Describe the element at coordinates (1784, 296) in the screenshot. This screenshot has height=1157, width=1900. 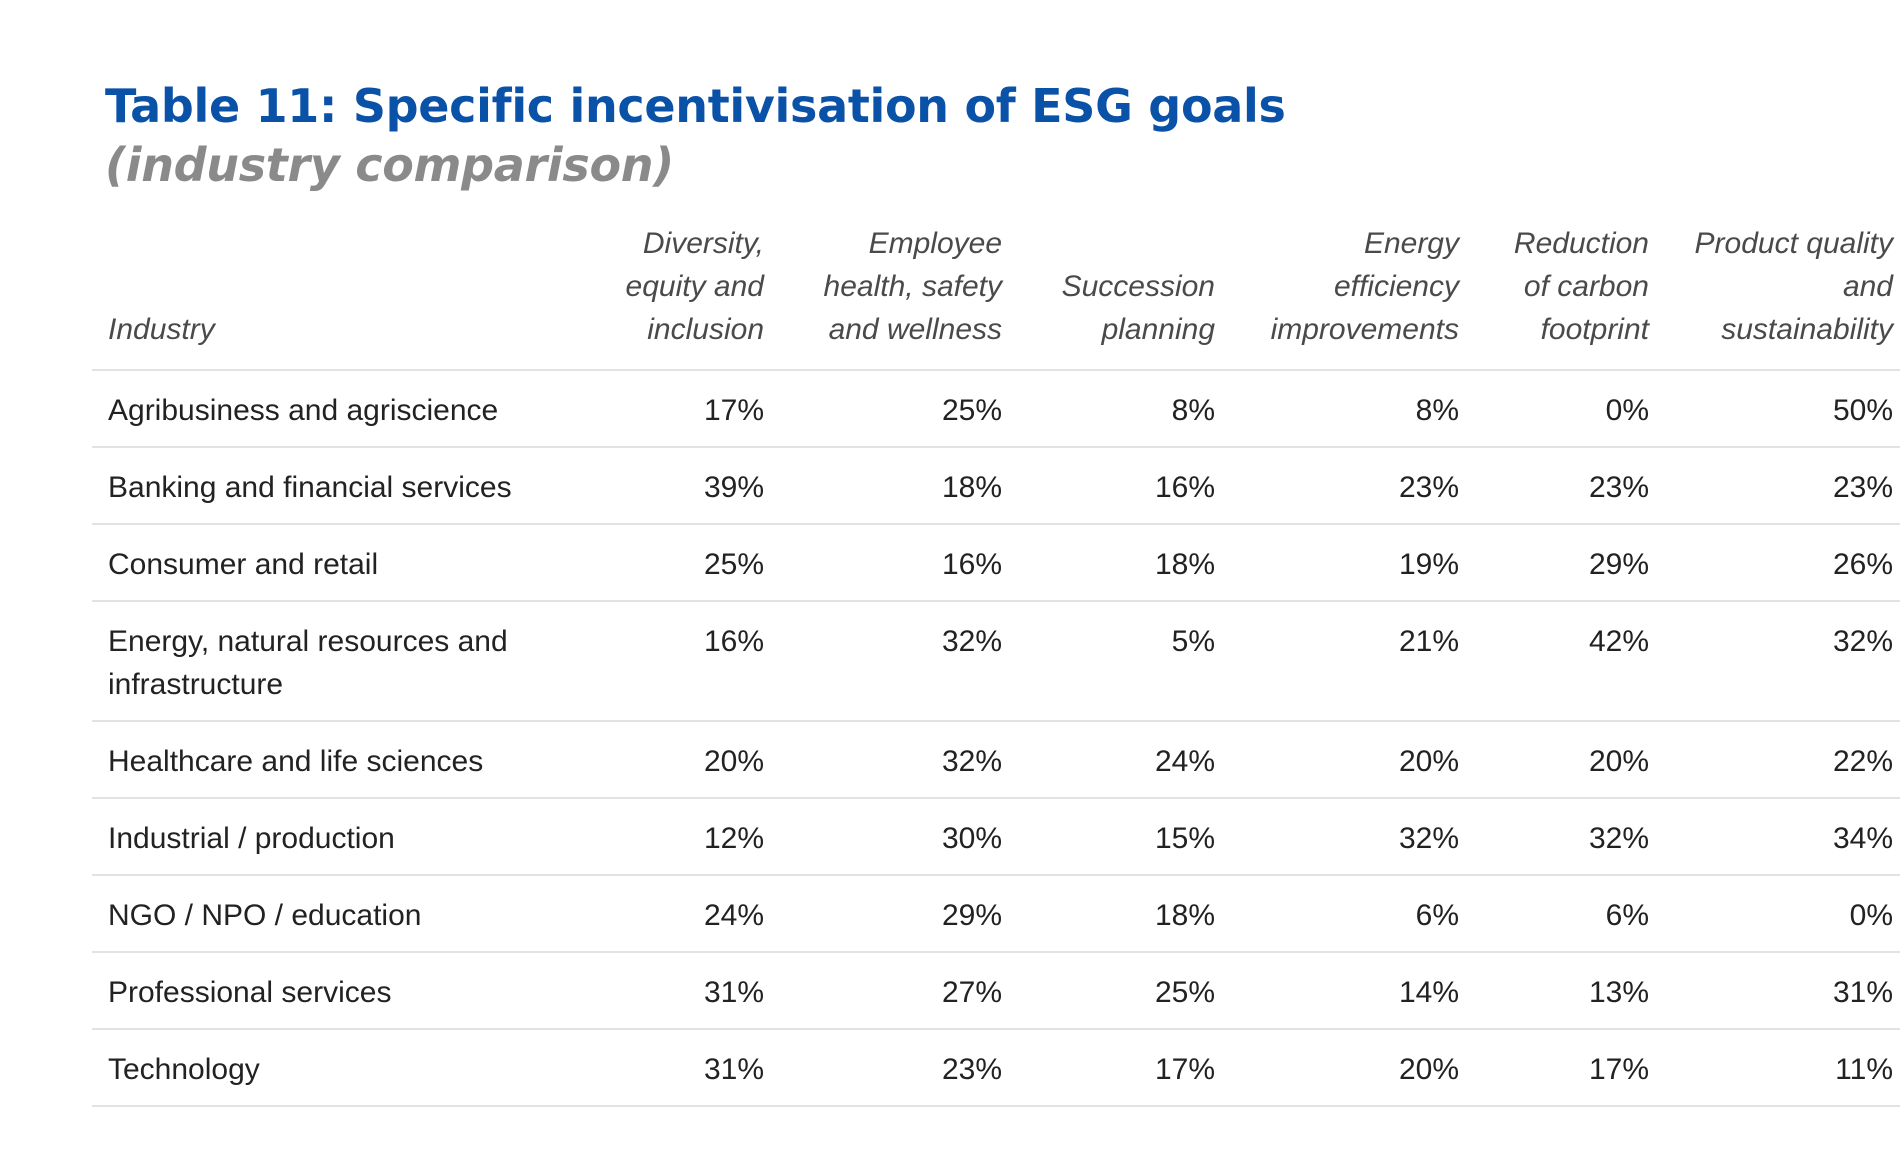
I see `header-product-quality: Product quality and sustainability` at that location.